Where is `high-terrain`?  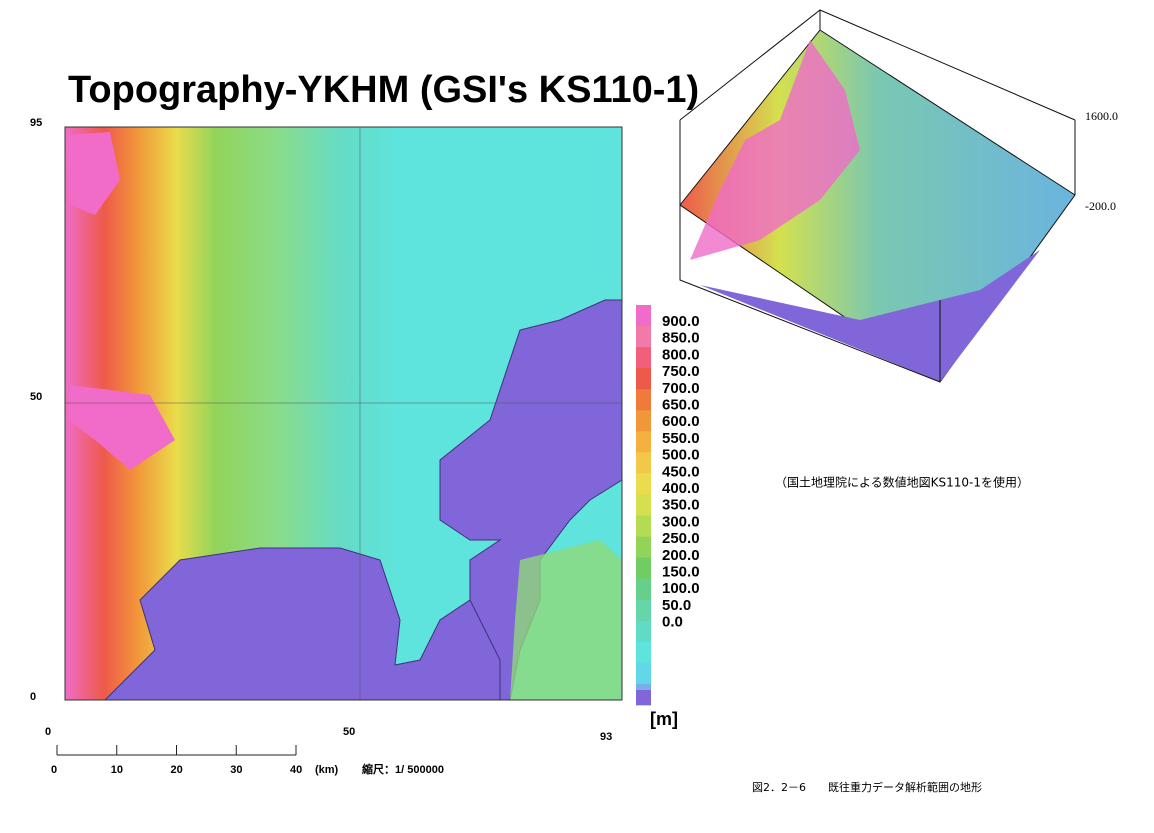 high-terrain is located at coordinates (120, 301).